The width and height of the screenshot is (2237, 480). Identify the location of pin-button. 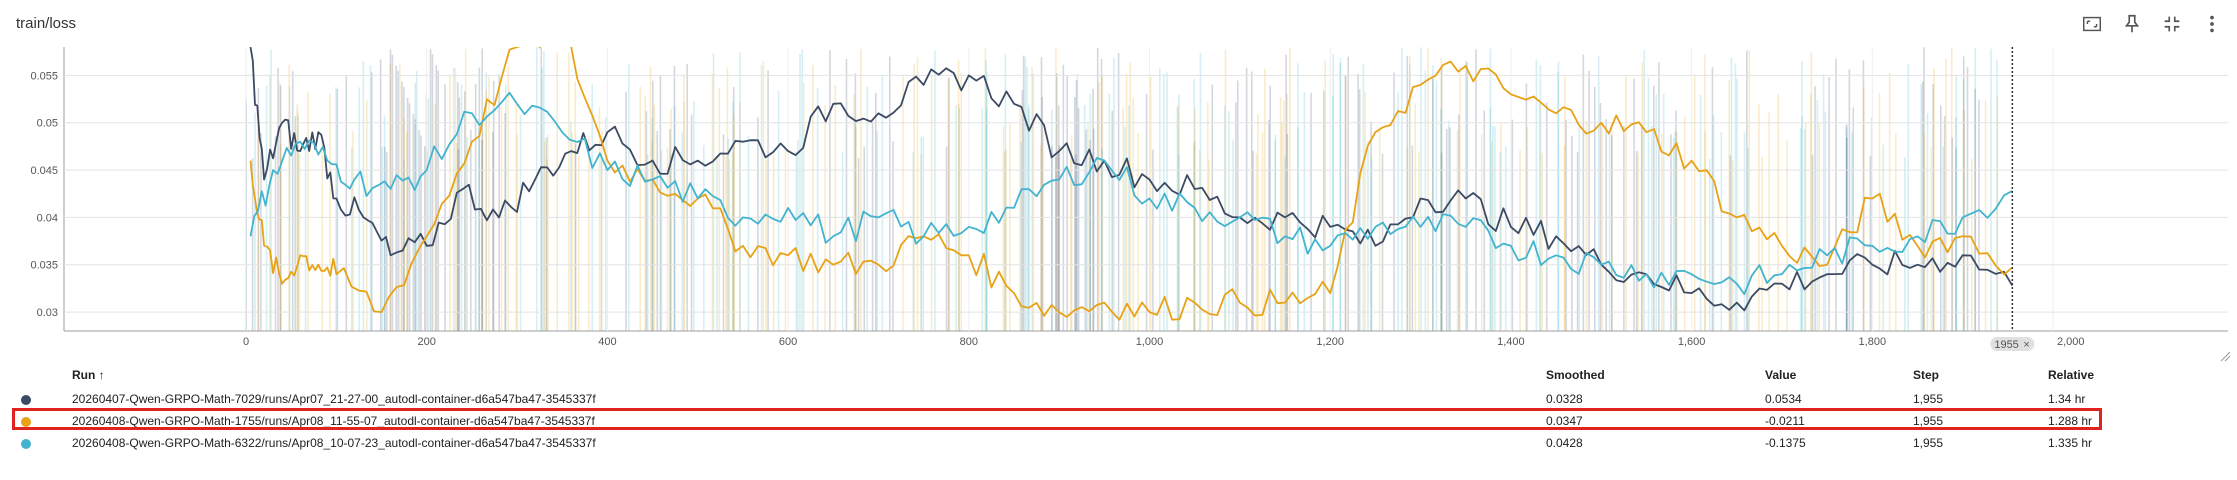
(2132, 24).